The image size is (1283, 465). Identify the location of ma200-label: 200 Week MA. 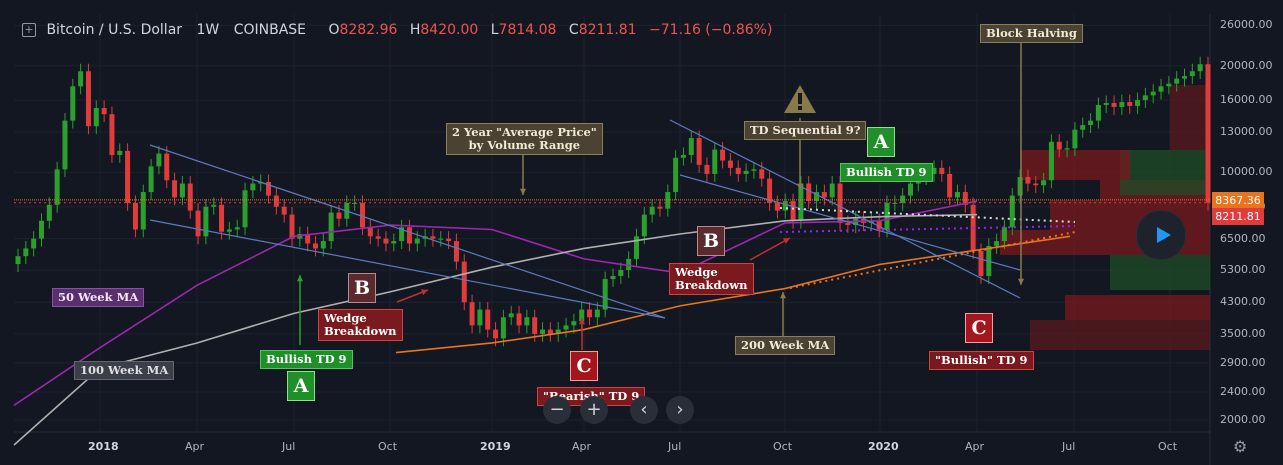
(785, 345).